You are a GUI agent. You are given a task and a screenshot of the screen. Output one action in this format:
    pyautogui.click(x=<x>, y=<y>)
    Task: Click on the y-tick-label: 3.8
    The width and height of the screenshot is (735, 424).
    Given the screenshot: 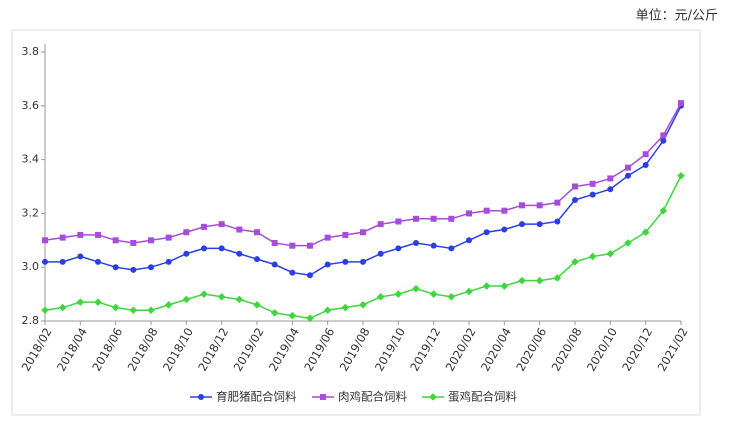 What is the action you would take?
    pyautogui.click(x=31, y=51)
    